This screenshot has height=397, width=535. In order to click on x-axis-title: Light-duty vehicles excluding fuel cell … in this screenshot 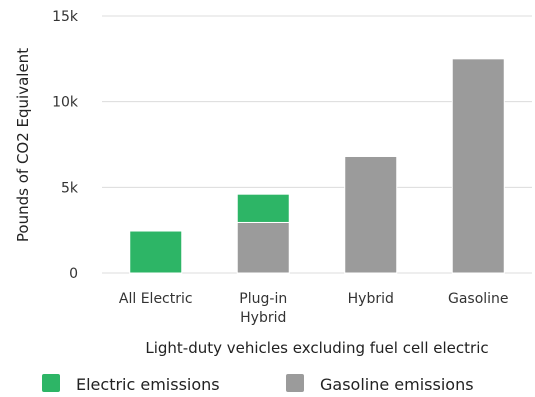, I will do `click(316, 348)`.